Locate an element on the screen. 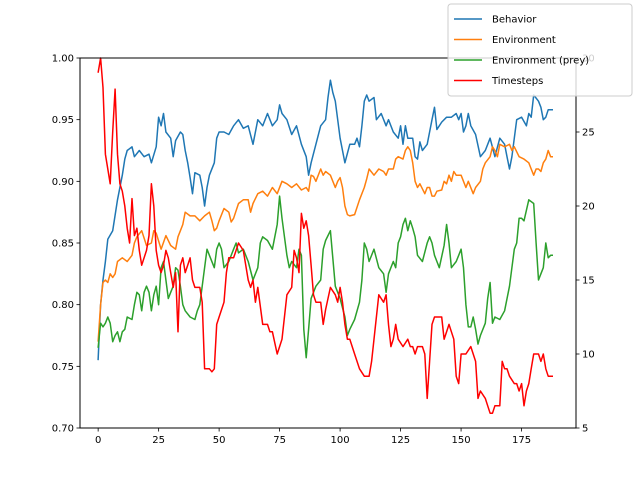  x-tick-label: 25 is located at coordinates (158, 440).